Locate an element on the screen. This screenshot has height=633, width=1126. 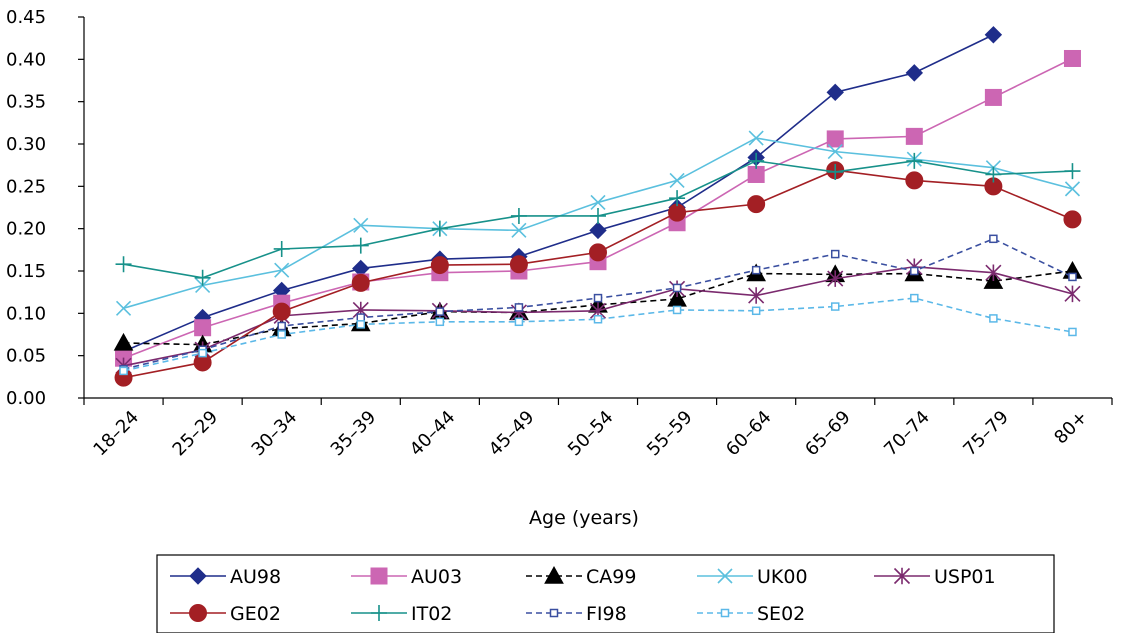
legend-item-it02: IT02 is located at coordinates (401, 614).